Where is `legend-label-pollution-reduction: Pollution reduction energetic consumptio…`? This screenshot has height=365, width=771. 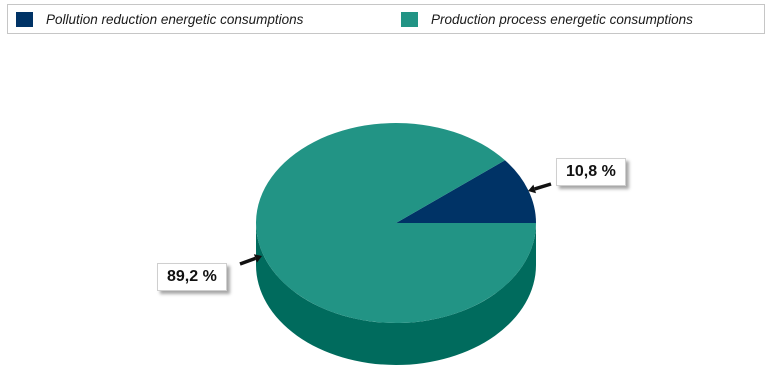
legend-label-pollution-reduction: Pollution reduction energetic consumptio… is located at coordinates (175, 19).